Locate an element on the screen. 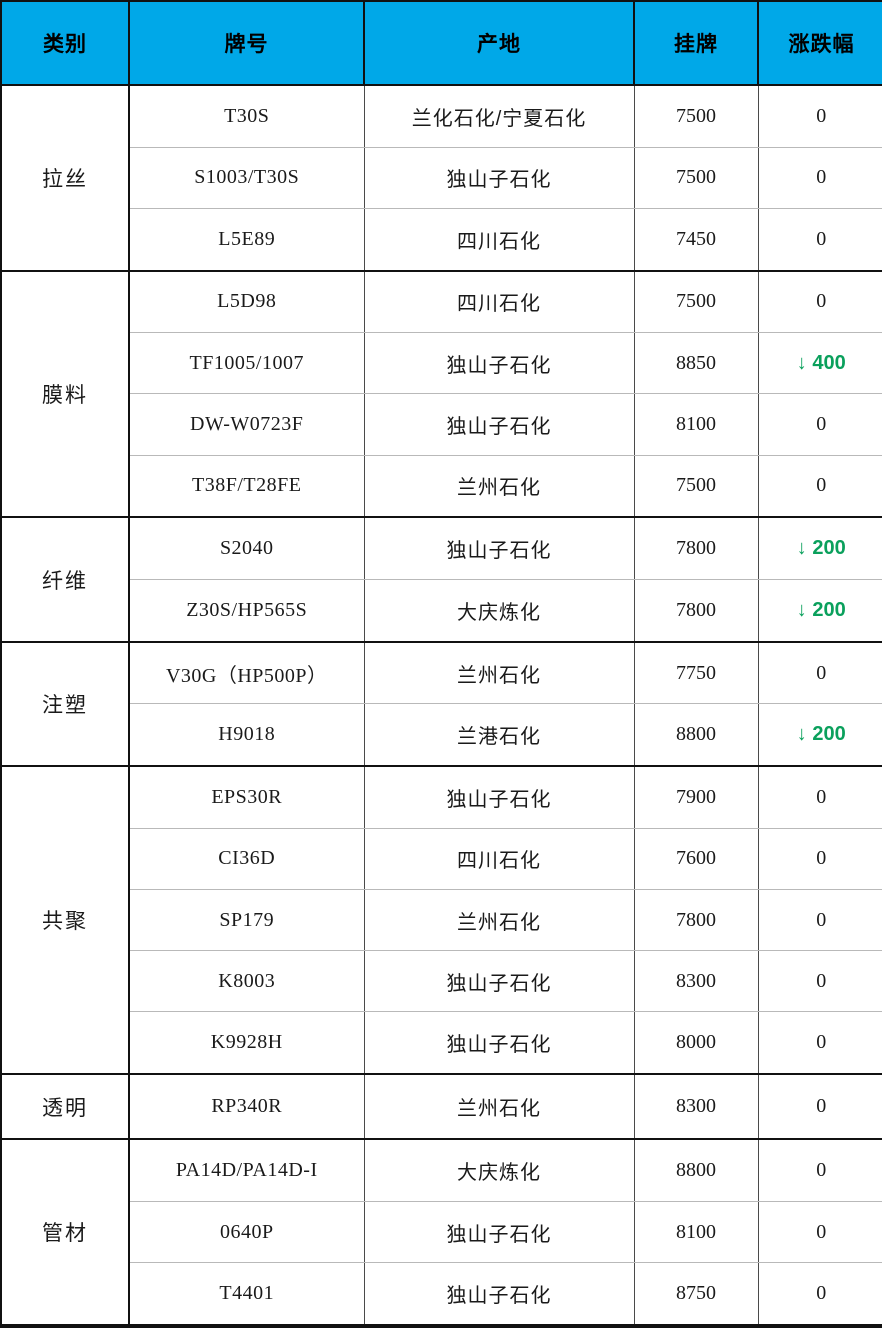  grade-cell: PA14D/PA14D-I is located at coordinates (247, 1171).